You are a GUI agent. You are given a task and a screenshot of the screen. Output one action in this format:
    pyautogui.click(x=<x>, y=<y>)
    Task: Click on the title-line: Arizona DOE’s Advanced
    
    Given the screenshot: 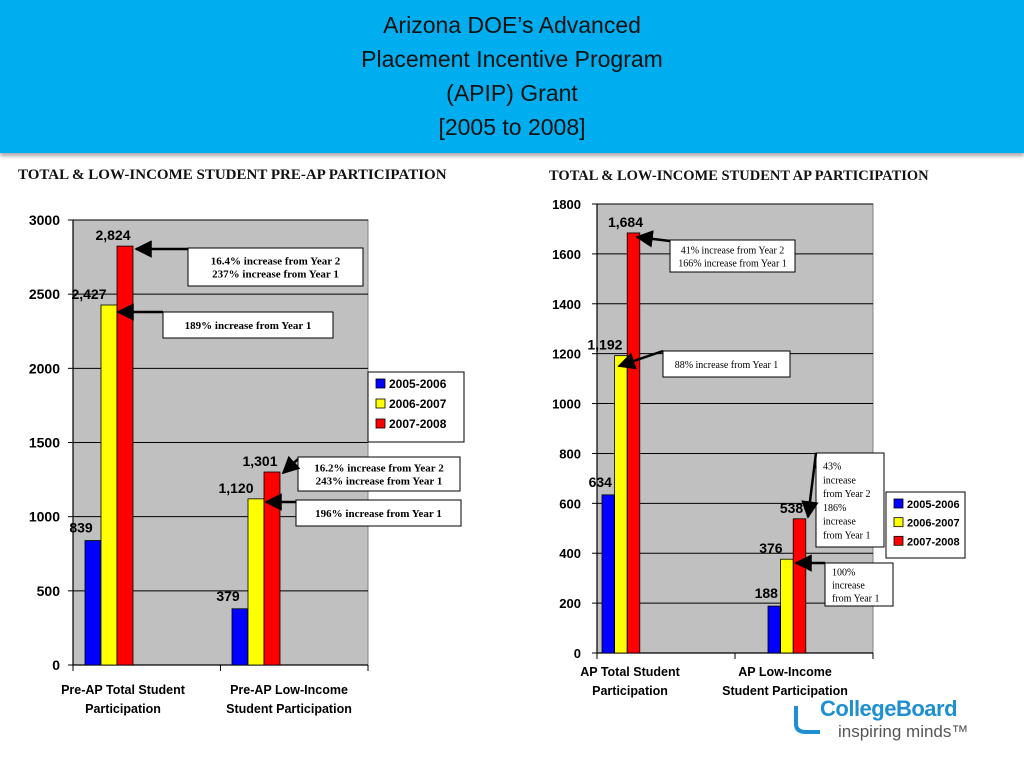 What is the action you would take?
    pyautogui.click(x=512, y=25)
    